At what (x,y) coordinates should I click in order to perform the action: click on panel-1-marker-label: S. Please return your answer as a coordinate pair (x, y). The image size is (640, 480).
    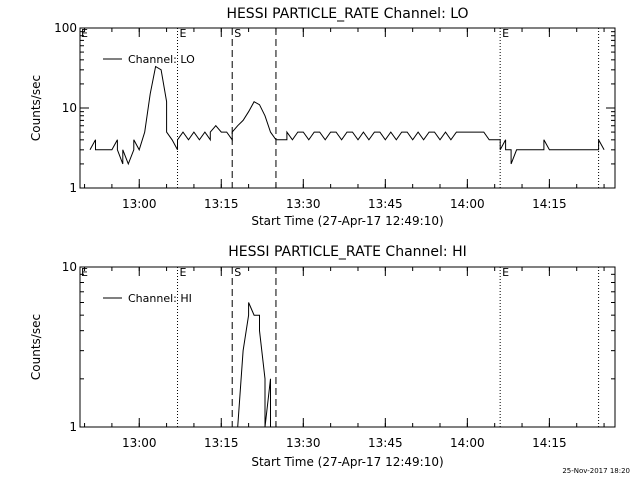
    Looking at the image, I should click on (237, 33).